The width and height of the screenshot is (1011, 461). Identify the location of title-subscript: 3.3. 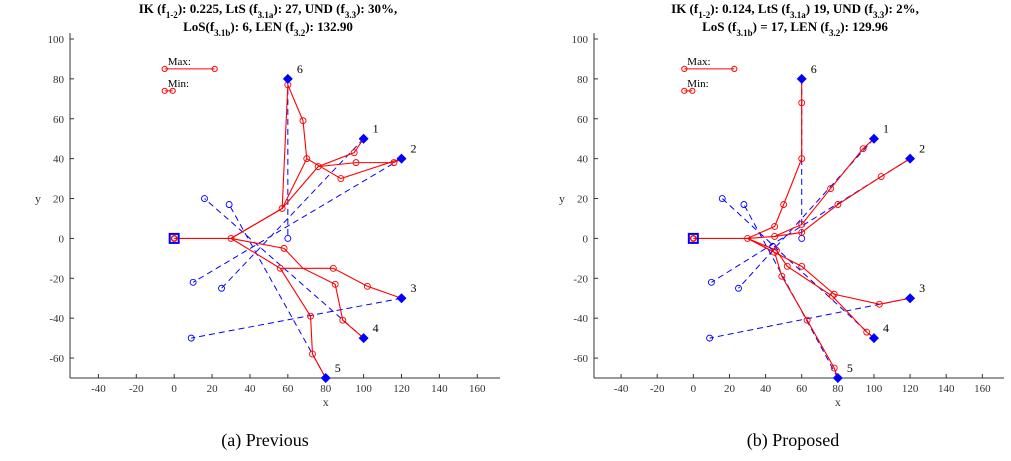
(879, 15).